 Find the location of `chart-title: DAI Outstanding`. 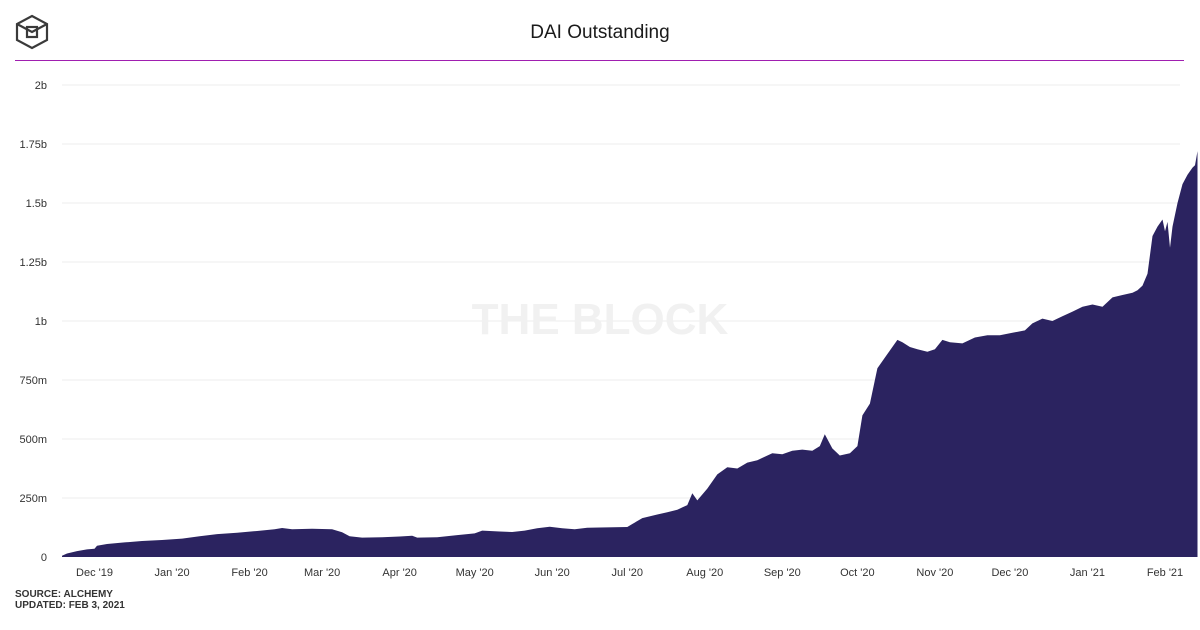

chart-title: DAI Outstanding is located at coordinates (600, 32).